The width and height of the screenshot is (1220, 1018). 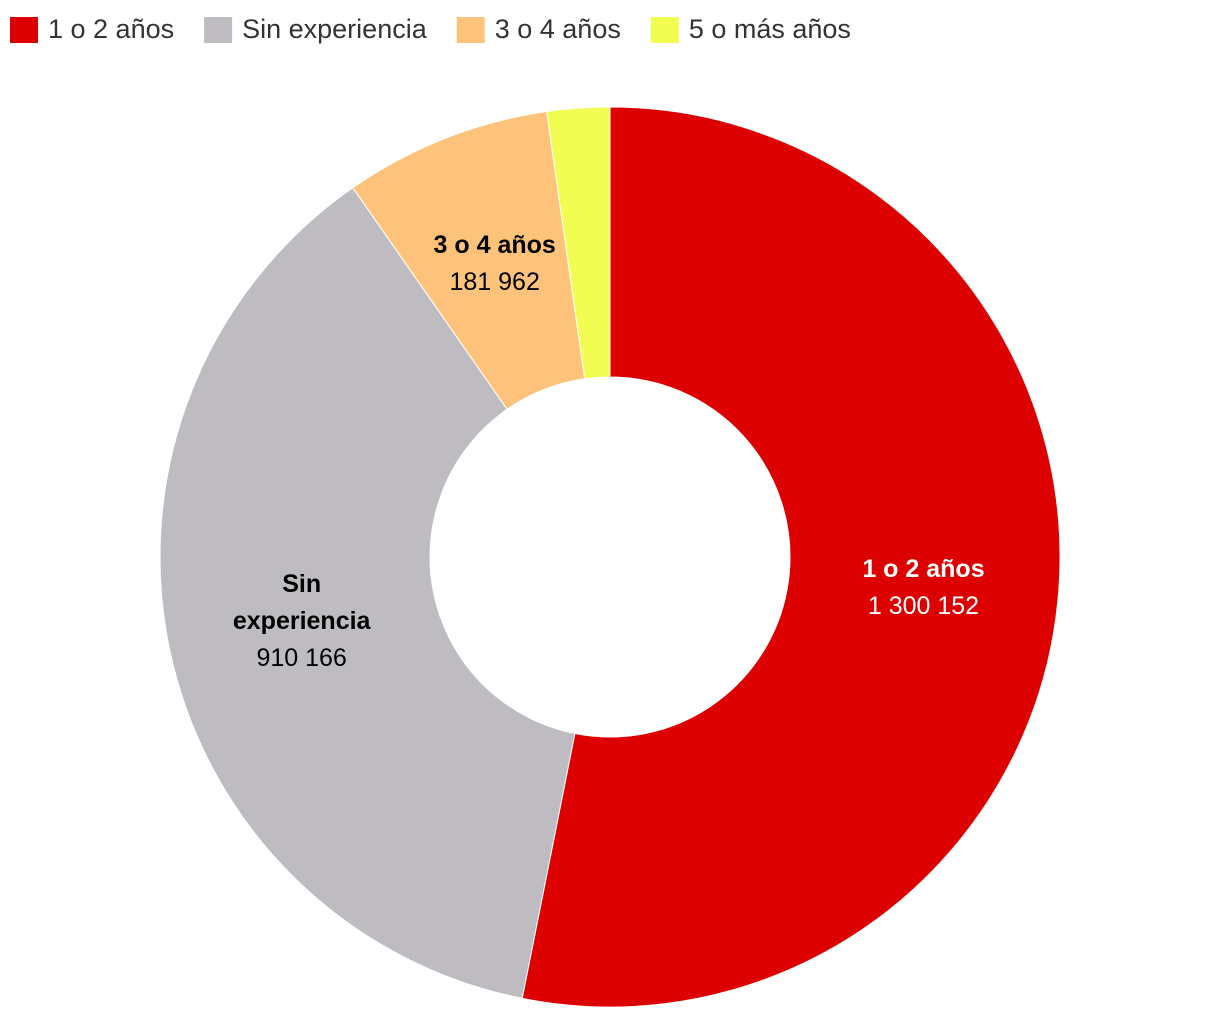 I want to click on slice-category: 1 o 2 años, so click(x=923, y=568).